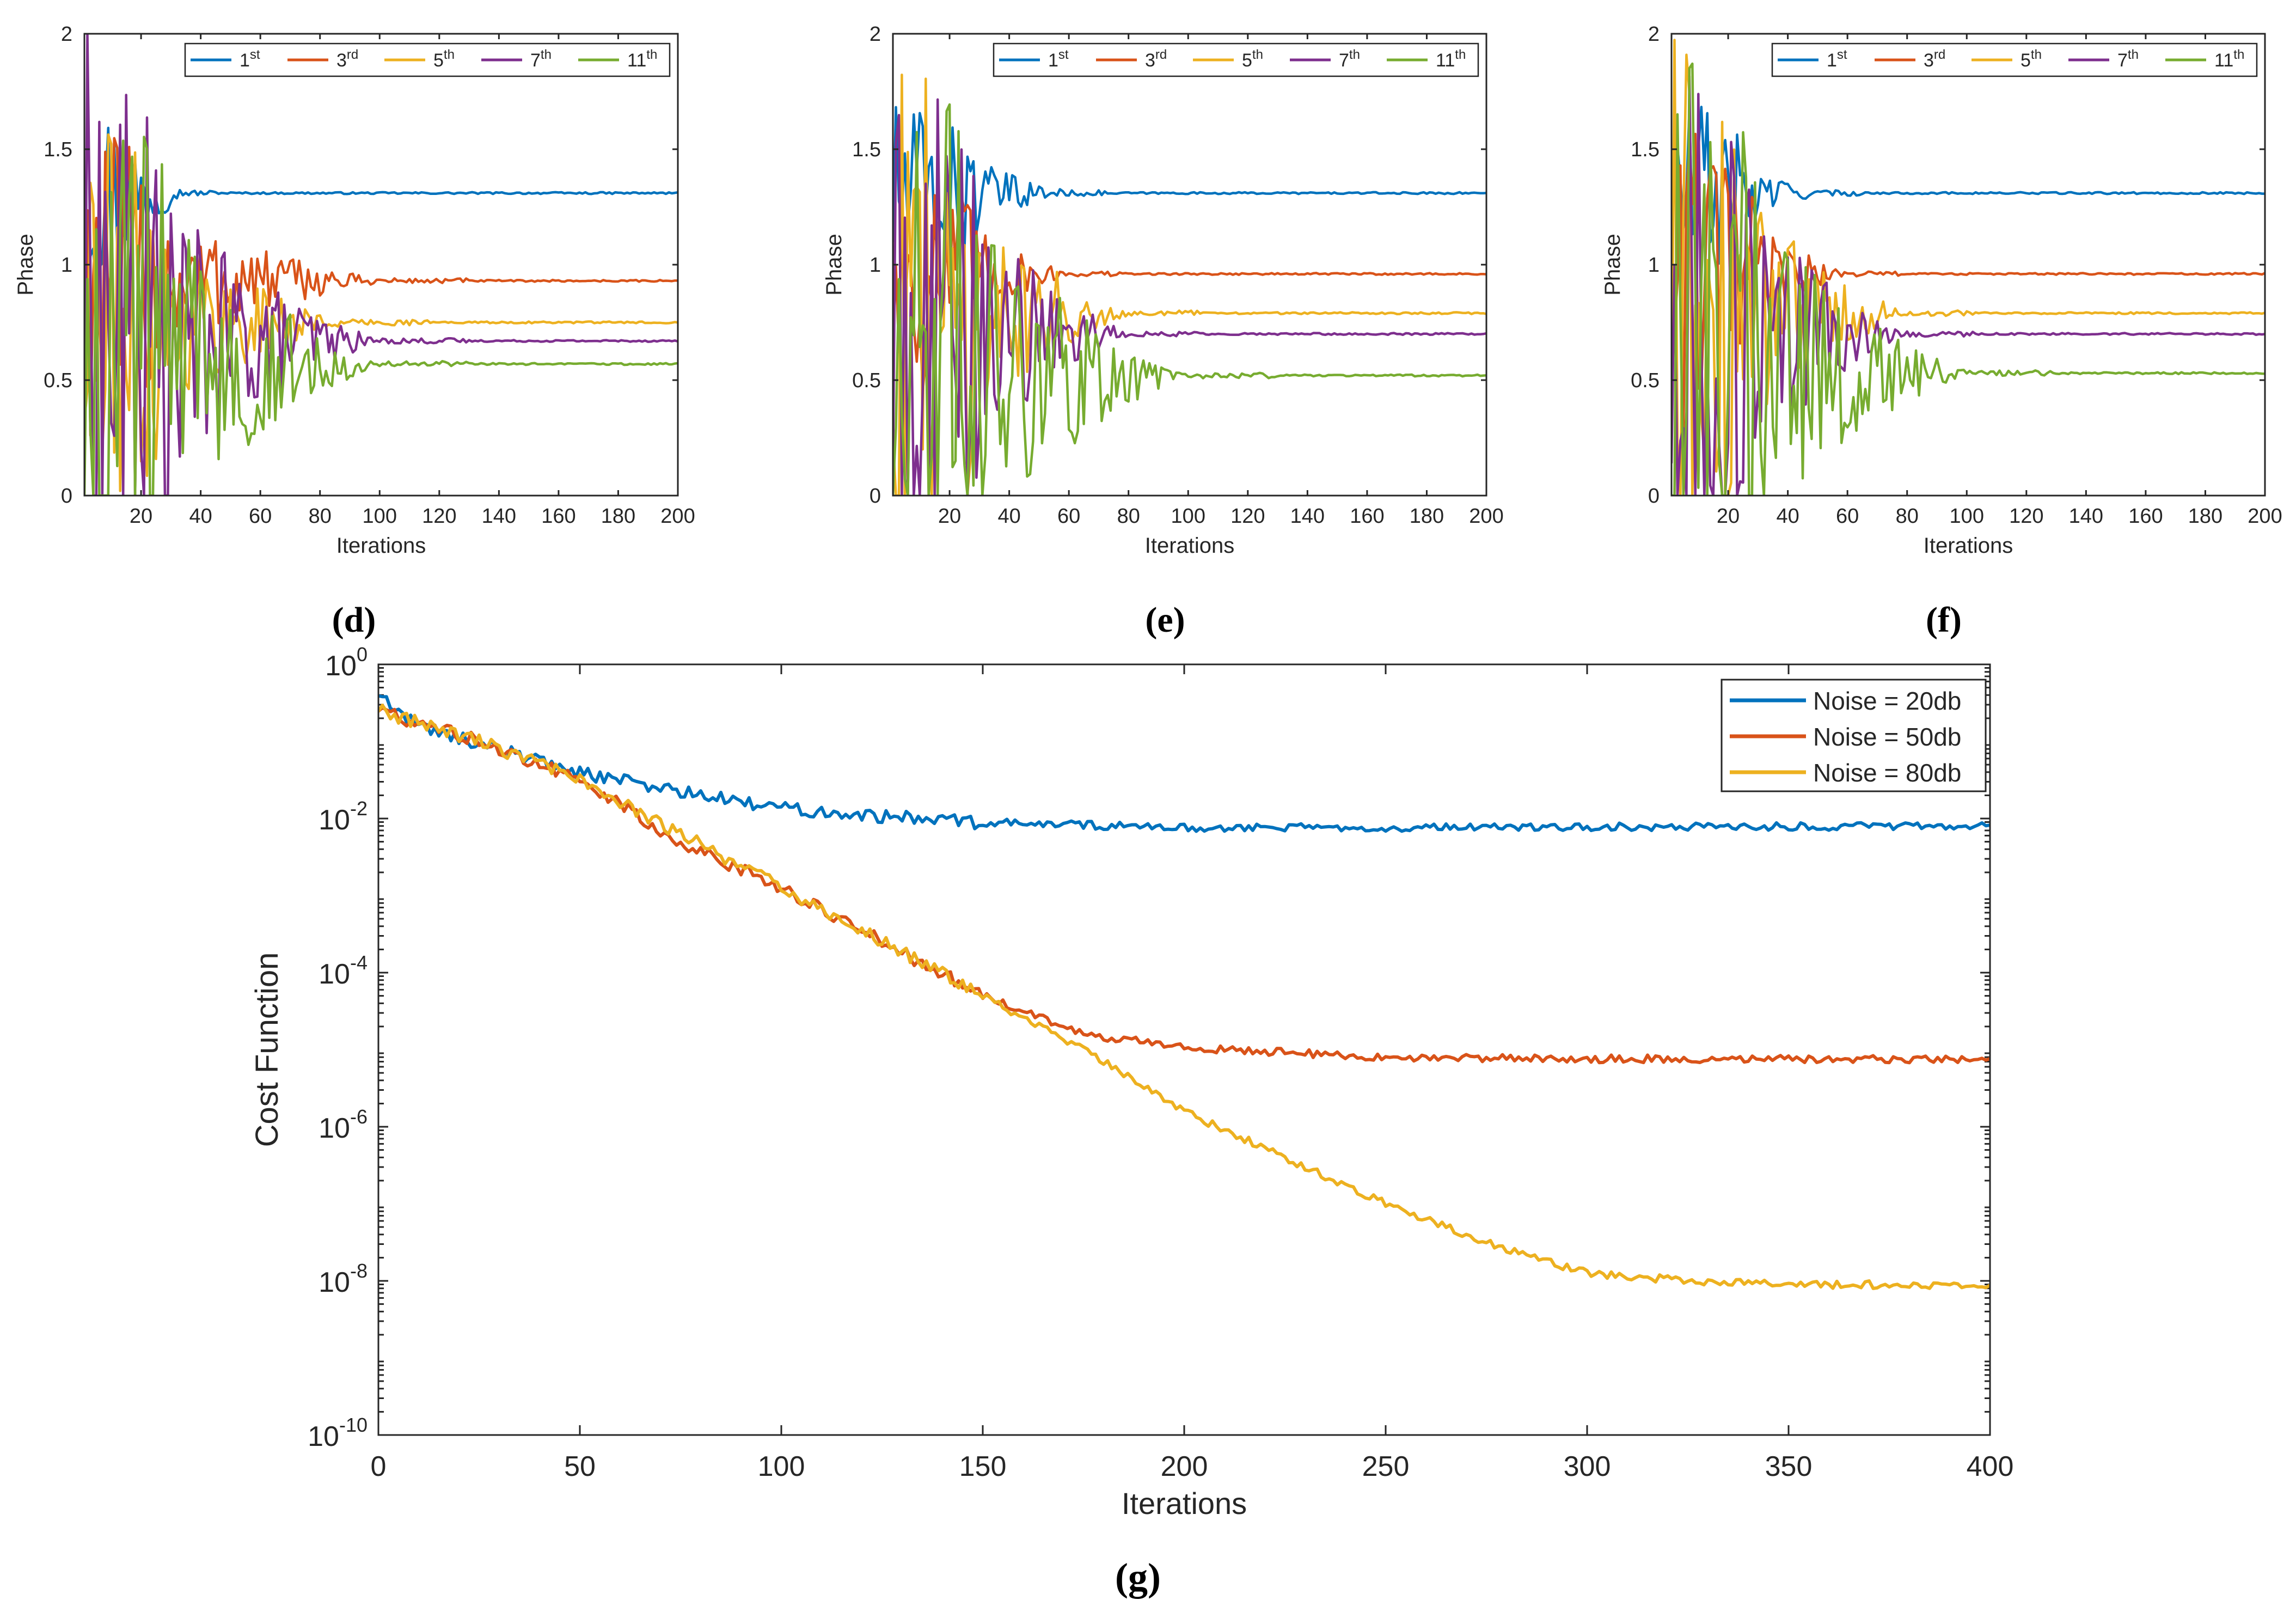 The width and height of the screenshot is (2296, 1606). I want to click on series-line-noise-20db, so click(1184, 763).